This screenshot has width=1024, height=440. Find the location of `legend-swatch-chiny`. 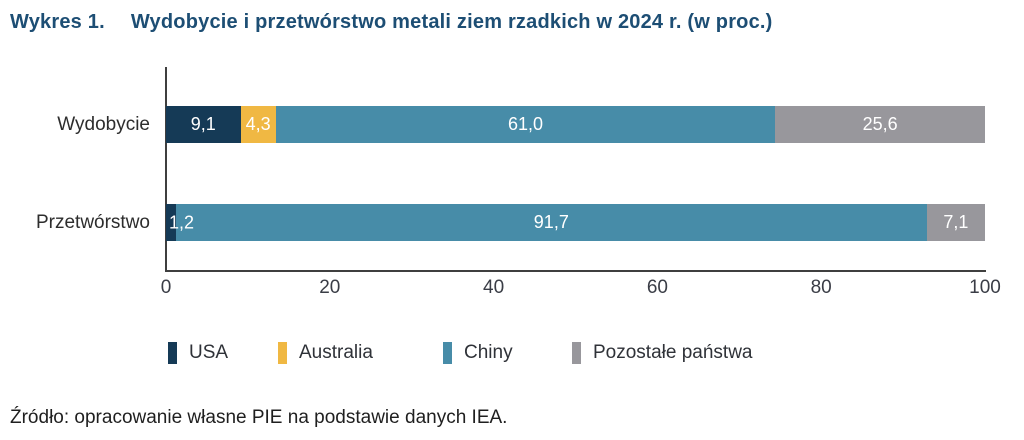

legend-swatch-chiny is located at coordinates (447, 352).